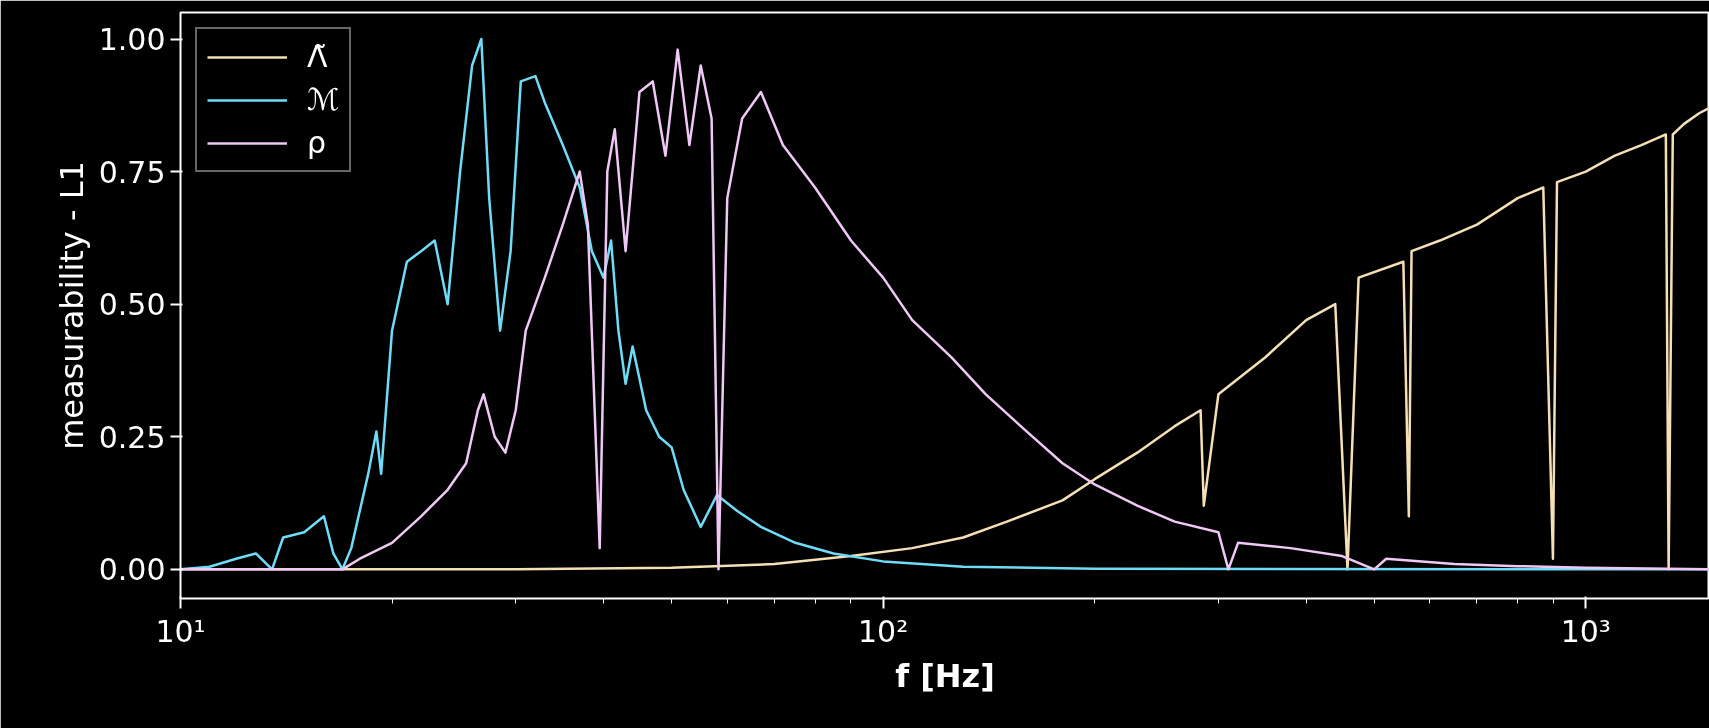  Describe the element at coordinates (132, 570) in the screenshot. I see `y-tick-label: 0.00` at that location.